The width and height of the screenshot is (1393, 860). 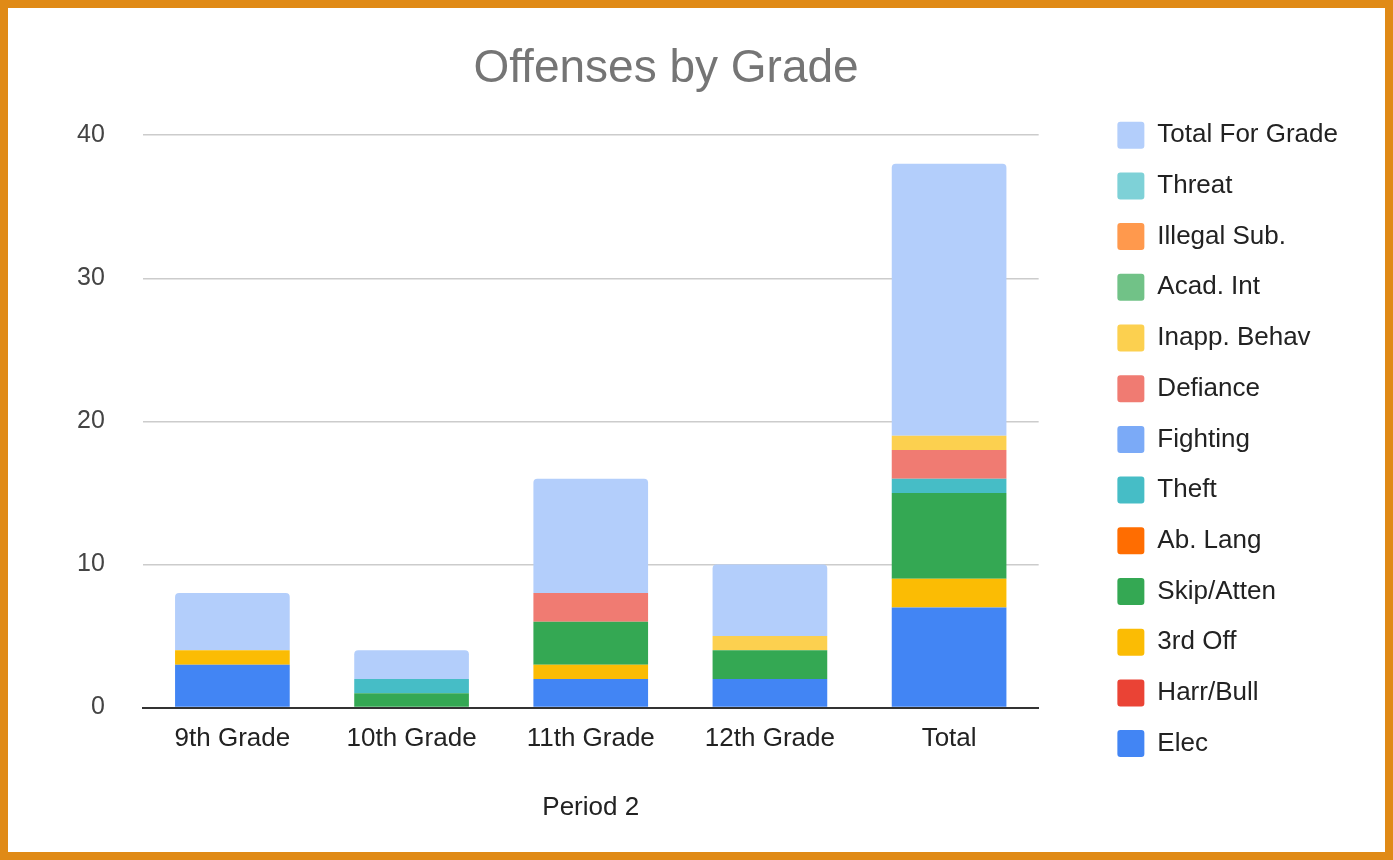 I want to click on legend-label: Total For Grade, so click(x=1248, y=133).